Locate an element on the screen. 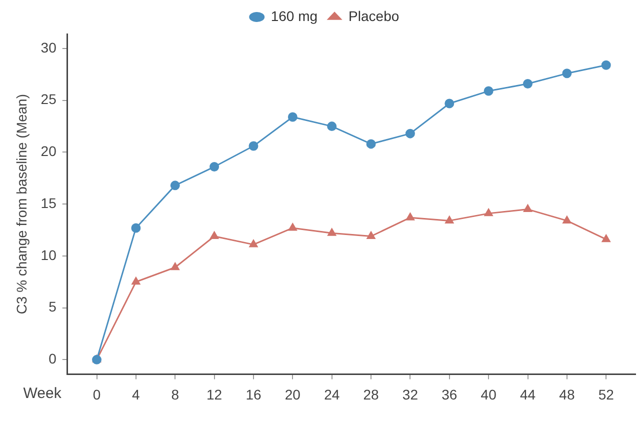  x-tick-label: 44 is located at coordinates (528, 394).